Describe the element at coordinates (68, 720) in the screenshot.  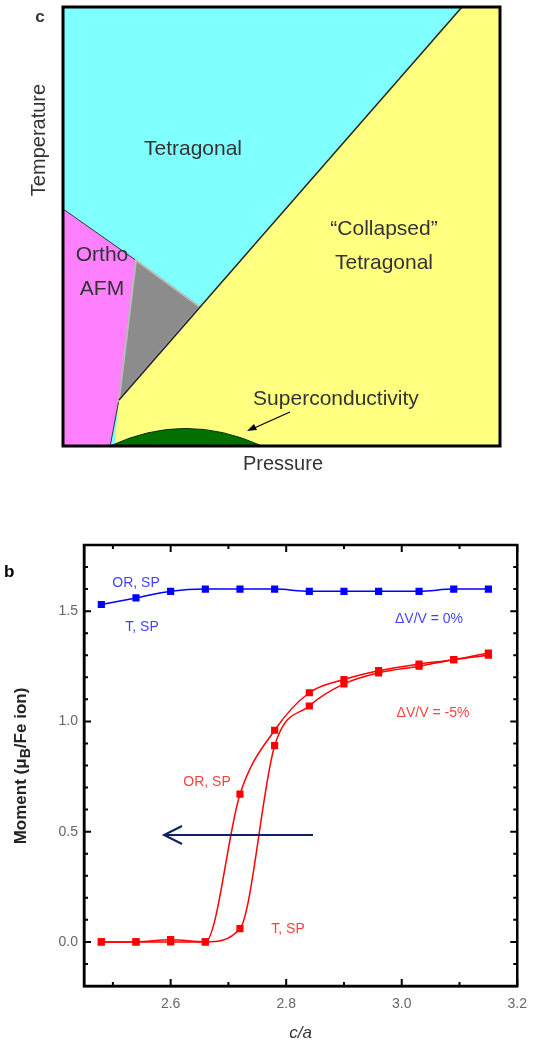
I see `y-tick-label: 1.0` at that location.